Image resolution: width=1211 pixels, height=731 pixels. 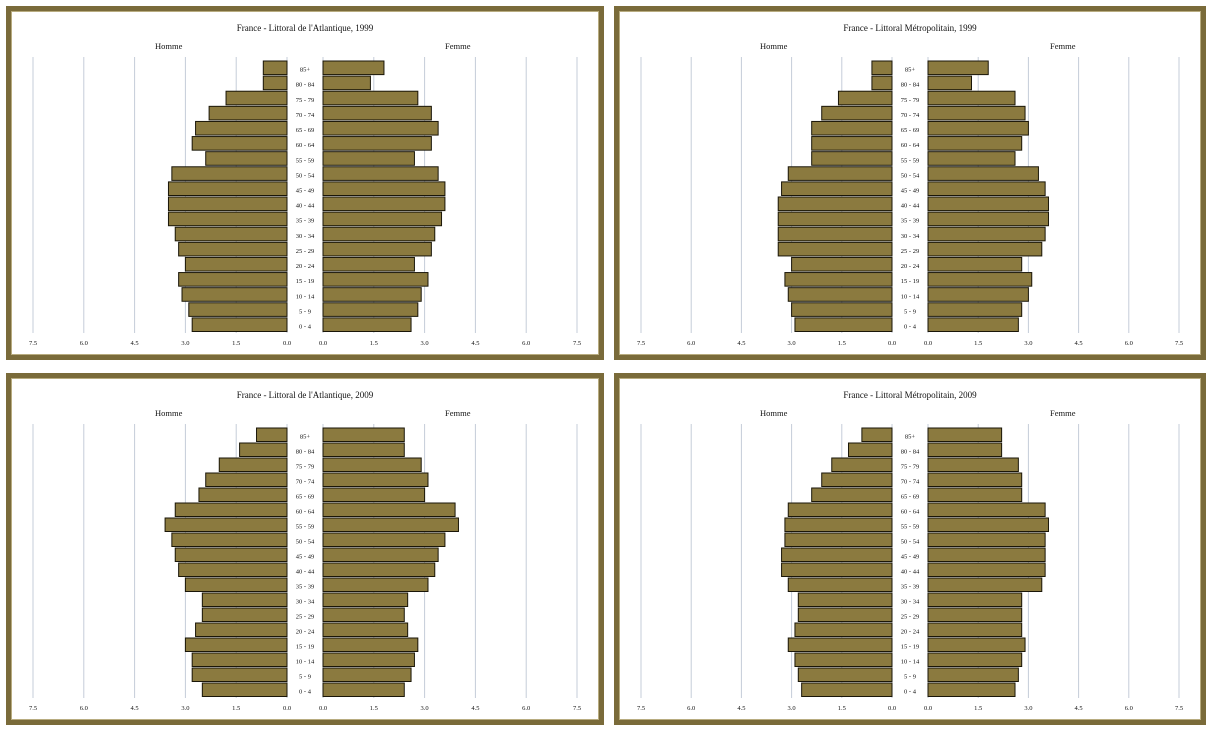 What do you see at coordinates (774, 413) in the screenshot?
I see `left-side-label: Homme` at bounding box center [774, 413].